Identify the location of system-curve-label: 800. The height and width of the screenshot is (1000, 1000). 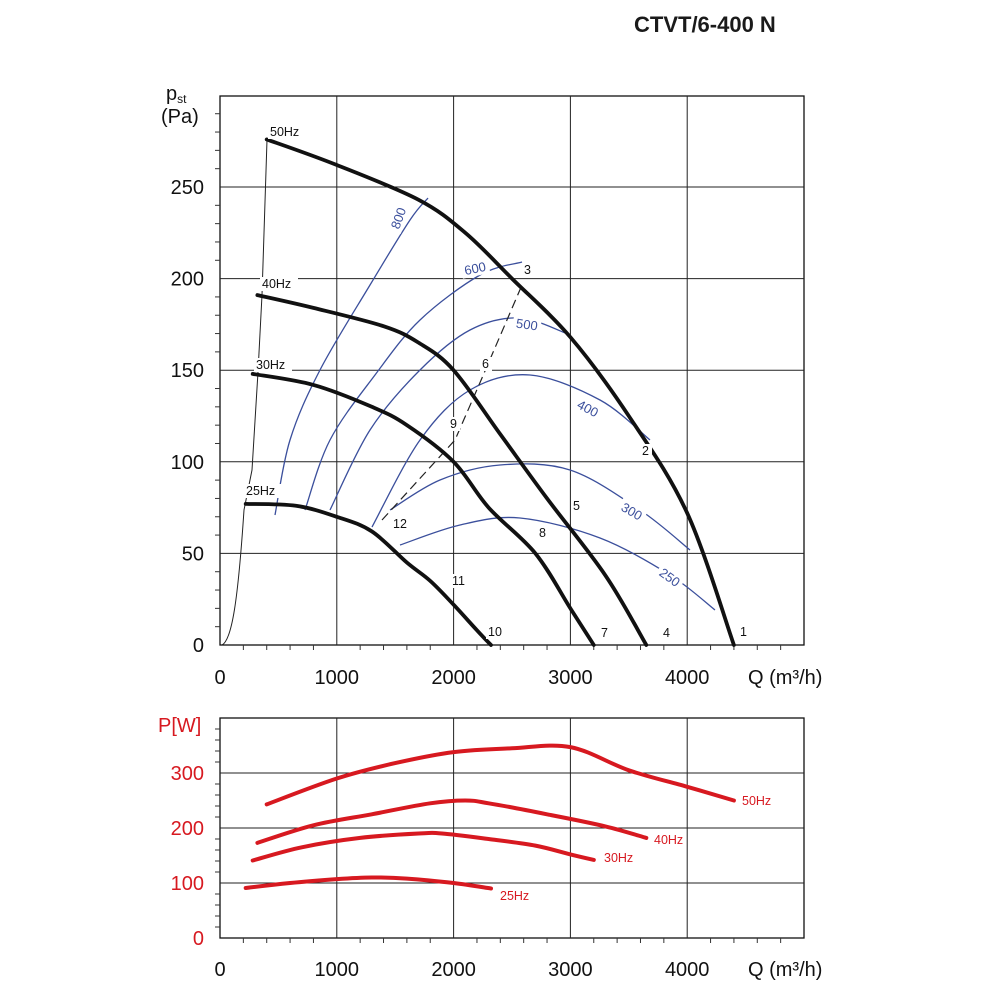
(399, 218).